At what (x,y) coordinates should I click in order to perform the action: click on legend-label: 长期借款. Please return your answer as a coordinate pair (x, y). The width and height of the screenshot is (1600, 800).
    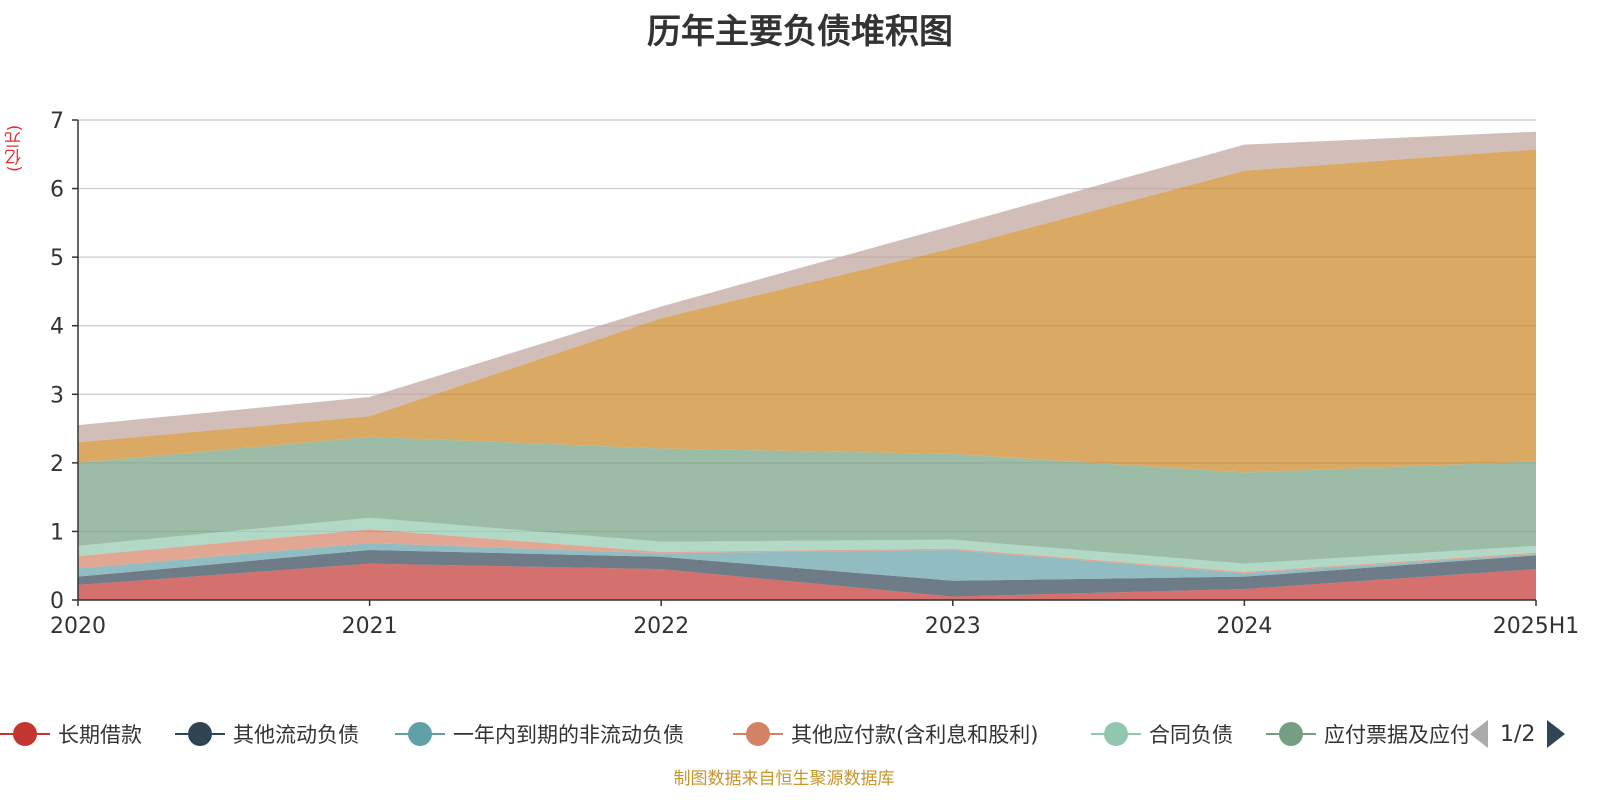
    Looking at the image, I should click on (100, 735).